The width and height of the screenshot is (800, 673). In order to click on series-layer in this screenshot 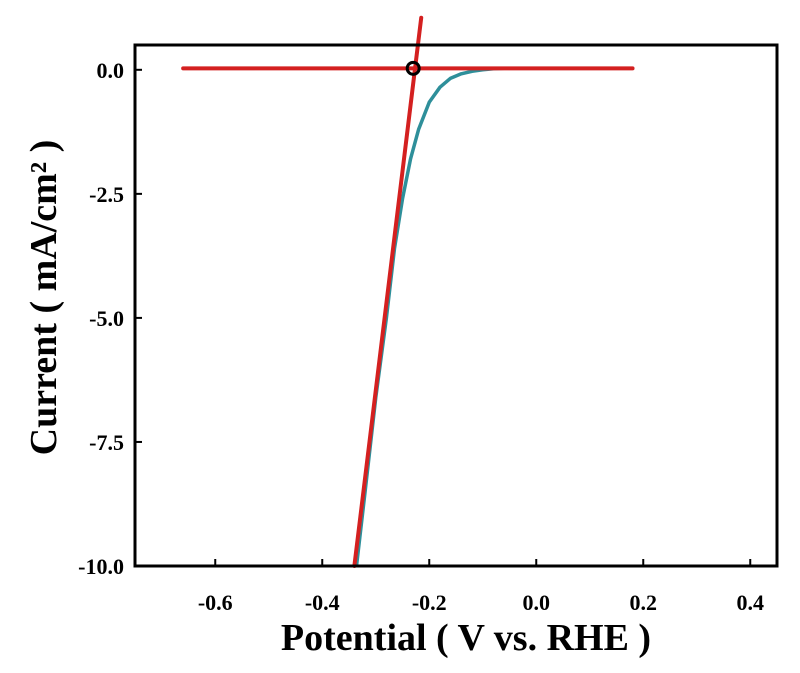, I will do `click(429, 316)`.